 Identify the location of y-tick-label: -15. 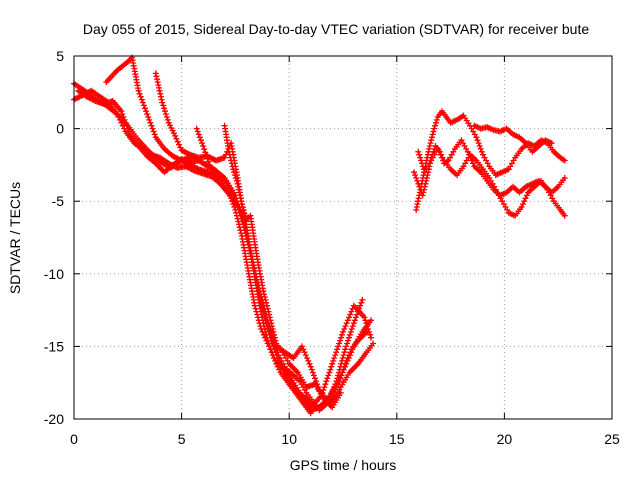
(54, 346).